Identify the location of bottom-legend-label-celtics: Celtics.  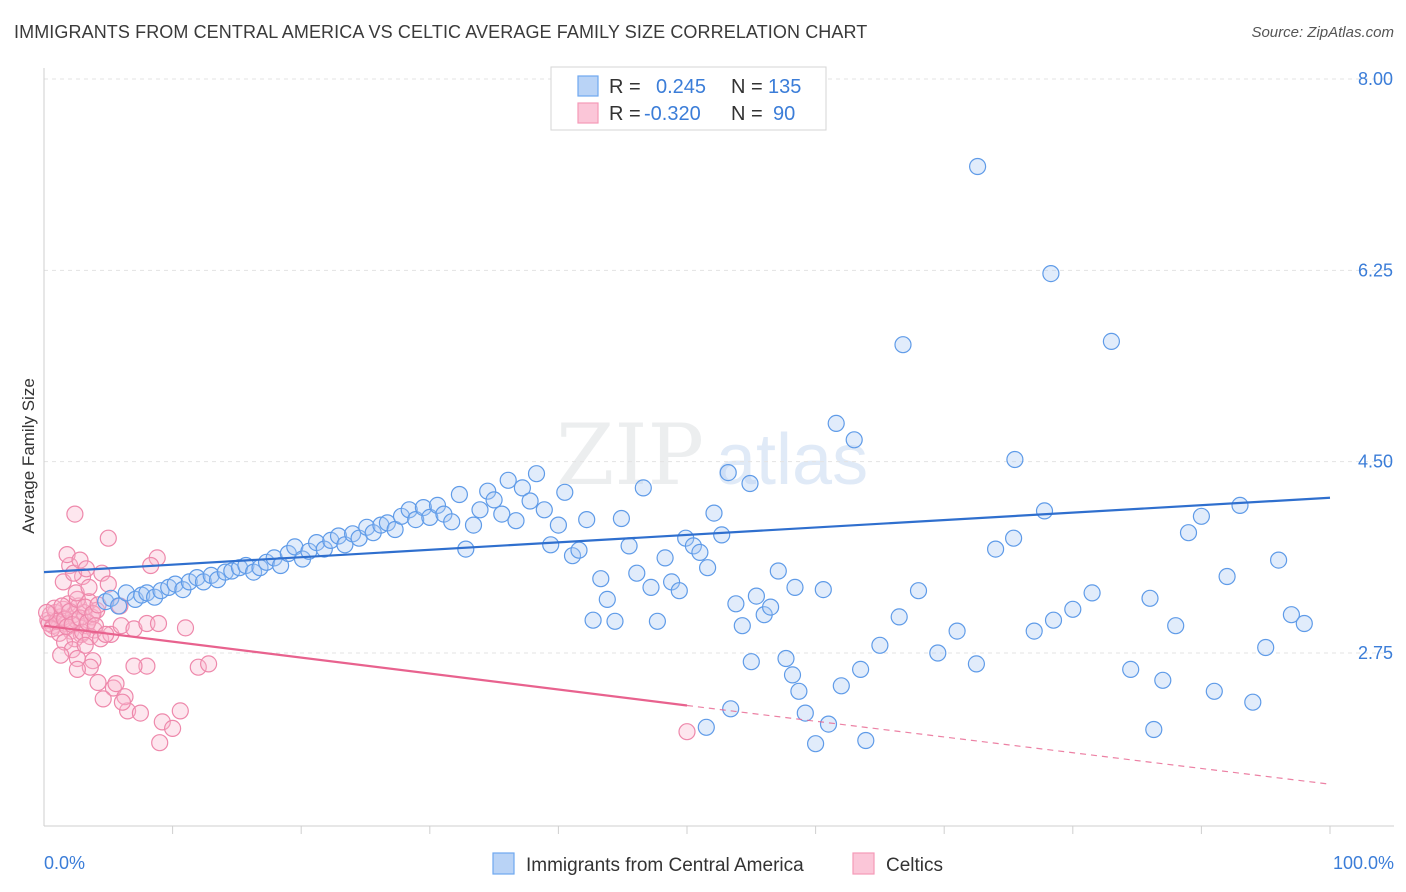
(914, 865).